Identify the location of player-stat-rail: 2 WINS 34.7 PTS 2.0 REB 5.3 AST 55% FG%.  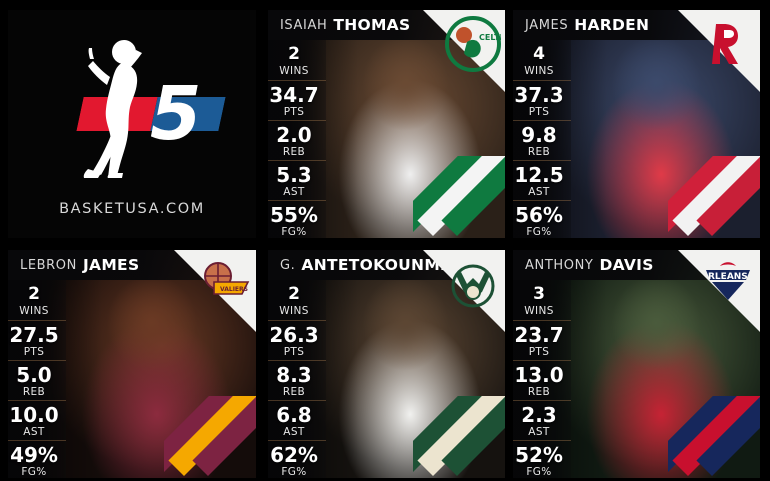
(297, 139).